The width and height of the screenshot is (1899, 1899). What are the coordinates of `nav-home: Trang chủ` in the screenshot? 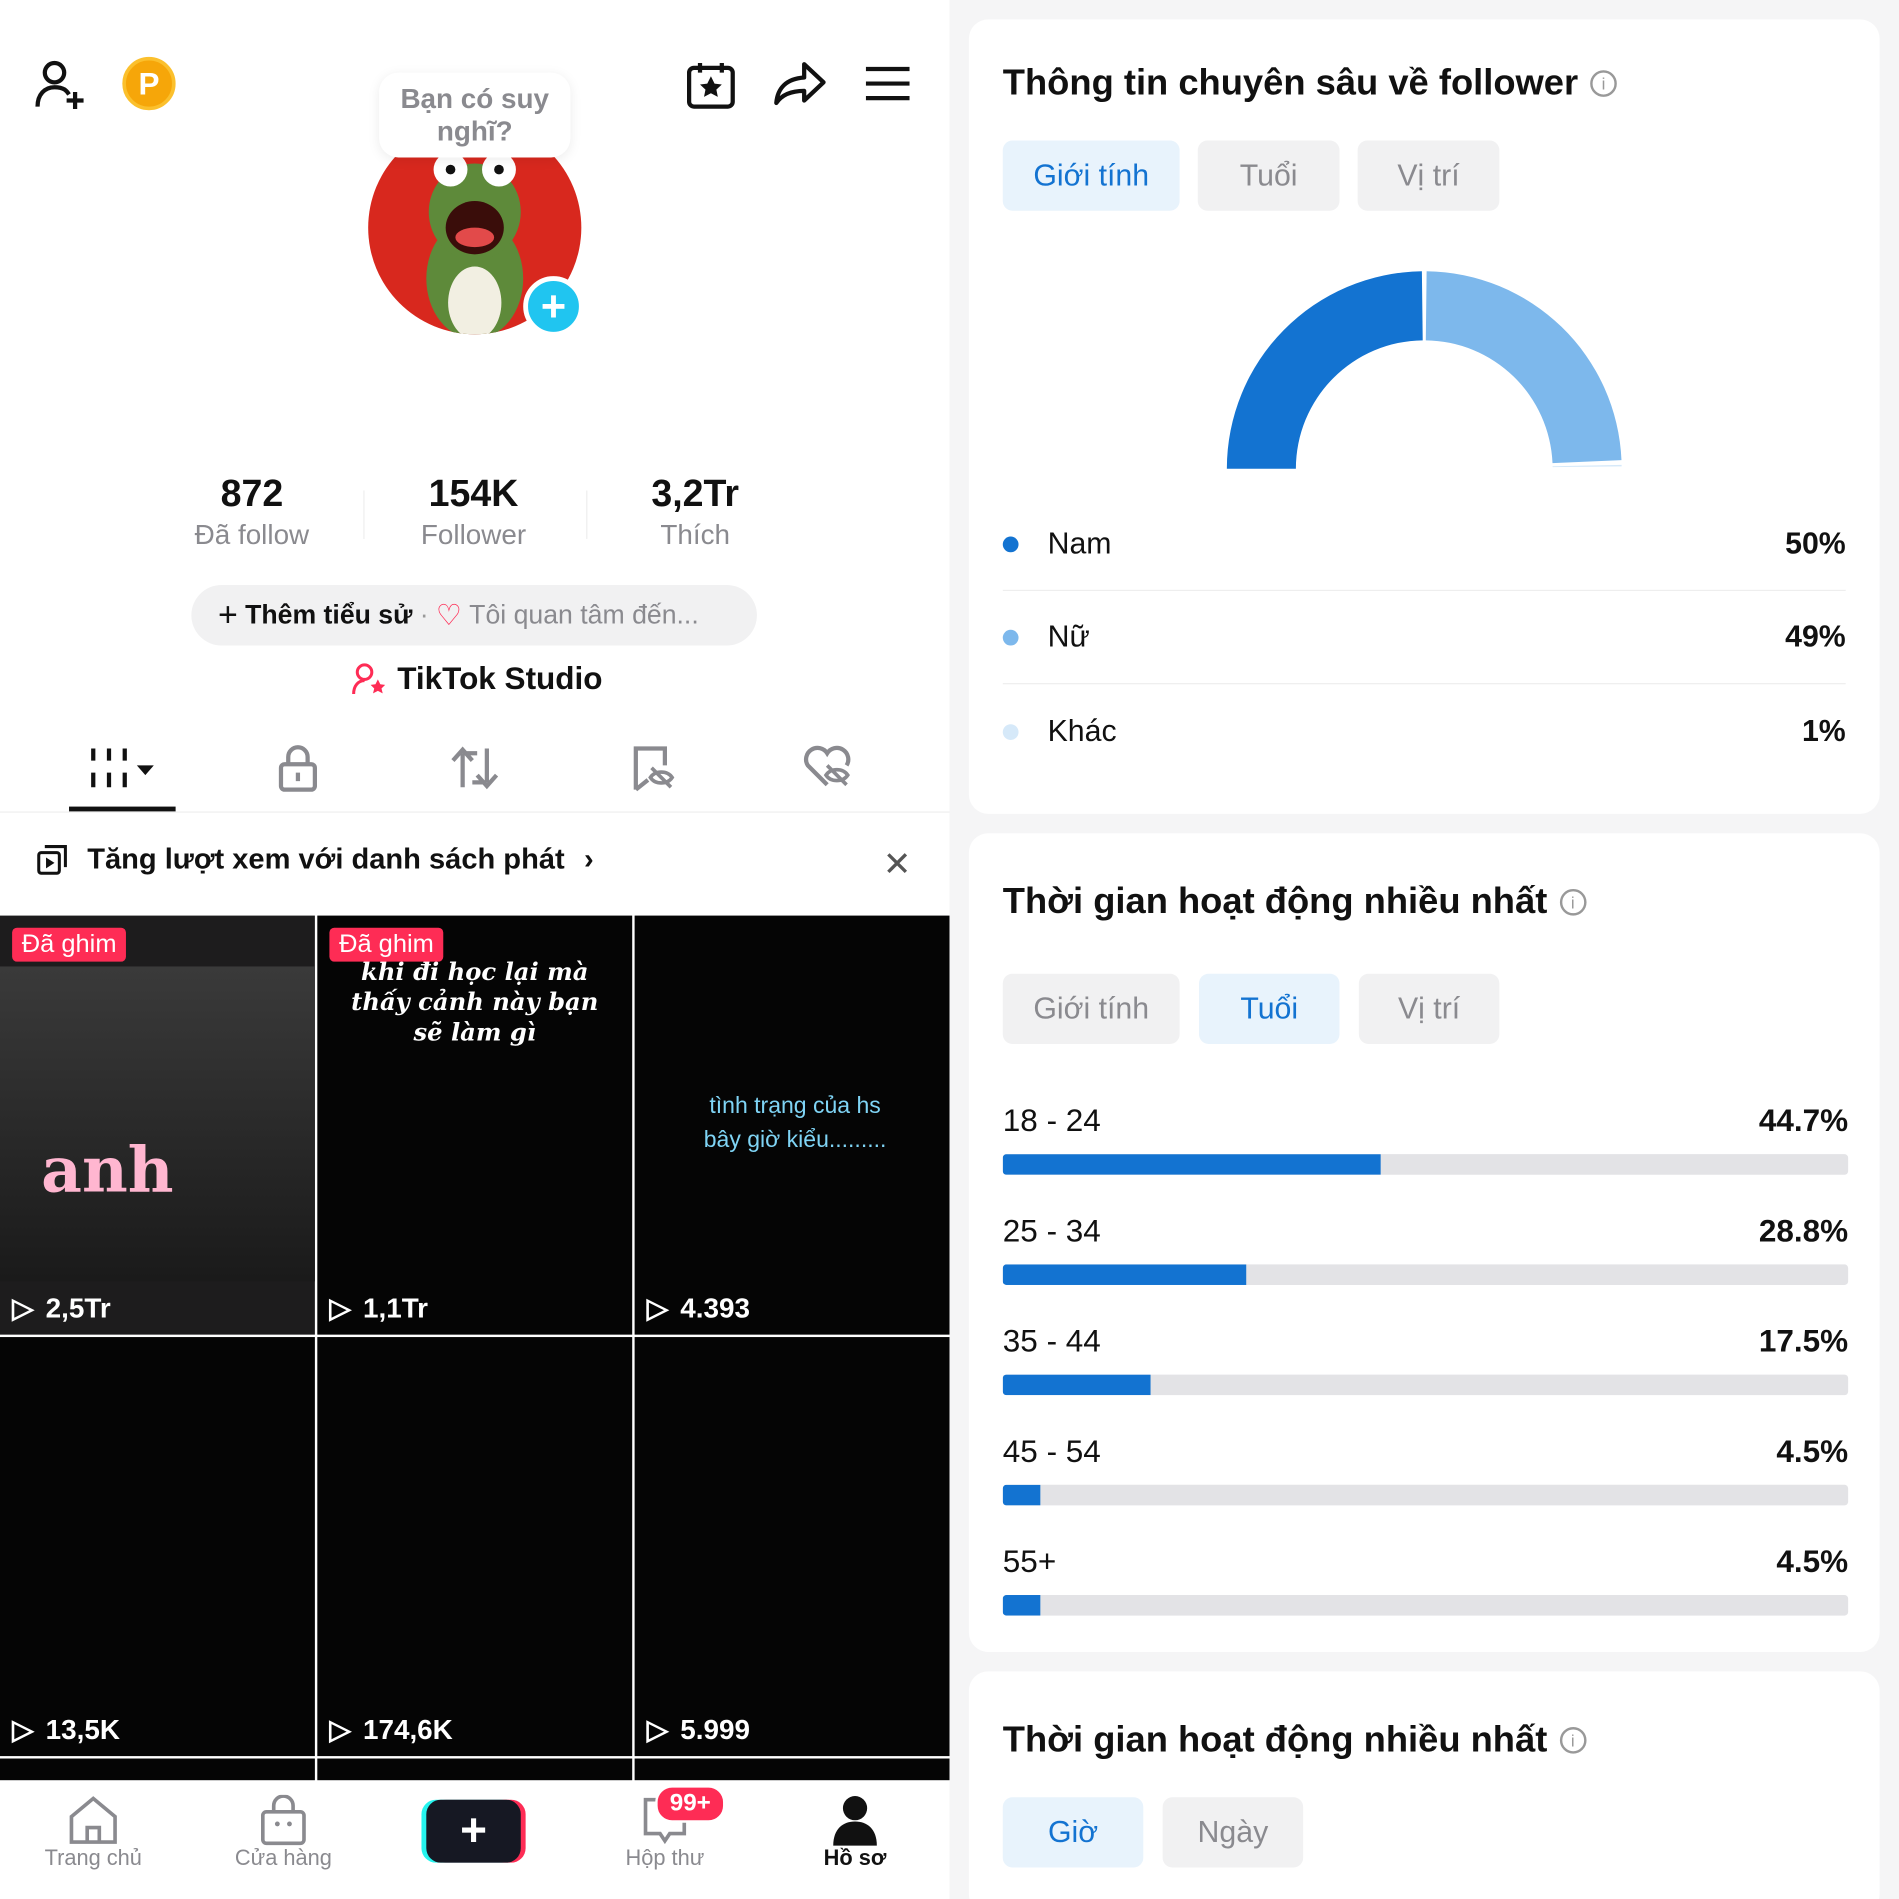 It's located at (93, 1833).